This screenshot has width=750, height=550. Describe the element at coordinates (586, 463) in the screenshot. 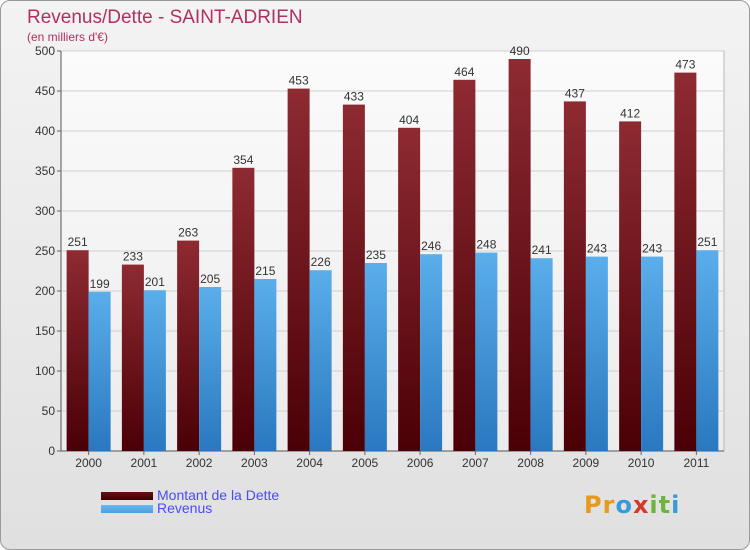

I see `x-tick-label: 2009` at that location.